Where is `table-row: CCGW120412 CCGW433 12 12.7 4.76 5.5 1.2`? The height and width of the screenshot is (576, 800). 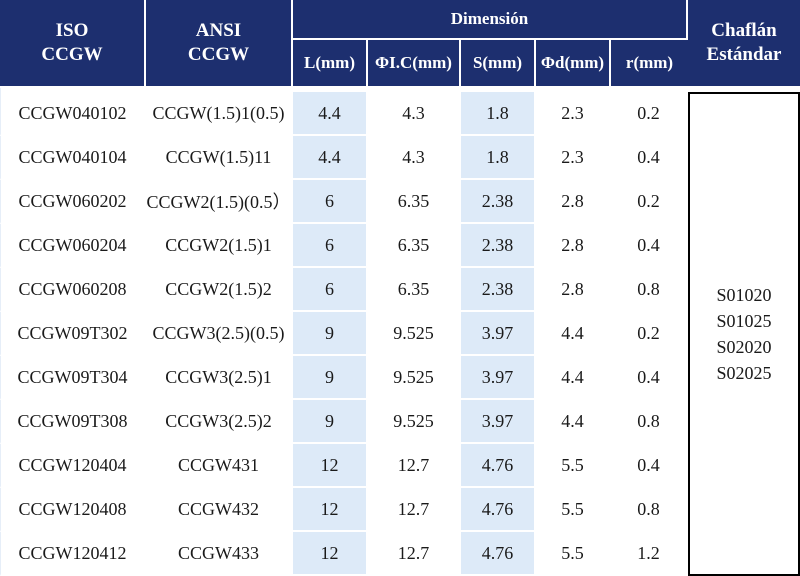 table-row: CCGW120412 CCGW433 12 12.7 4.76 5.5 1.2 is located at coordinates (400, 554).